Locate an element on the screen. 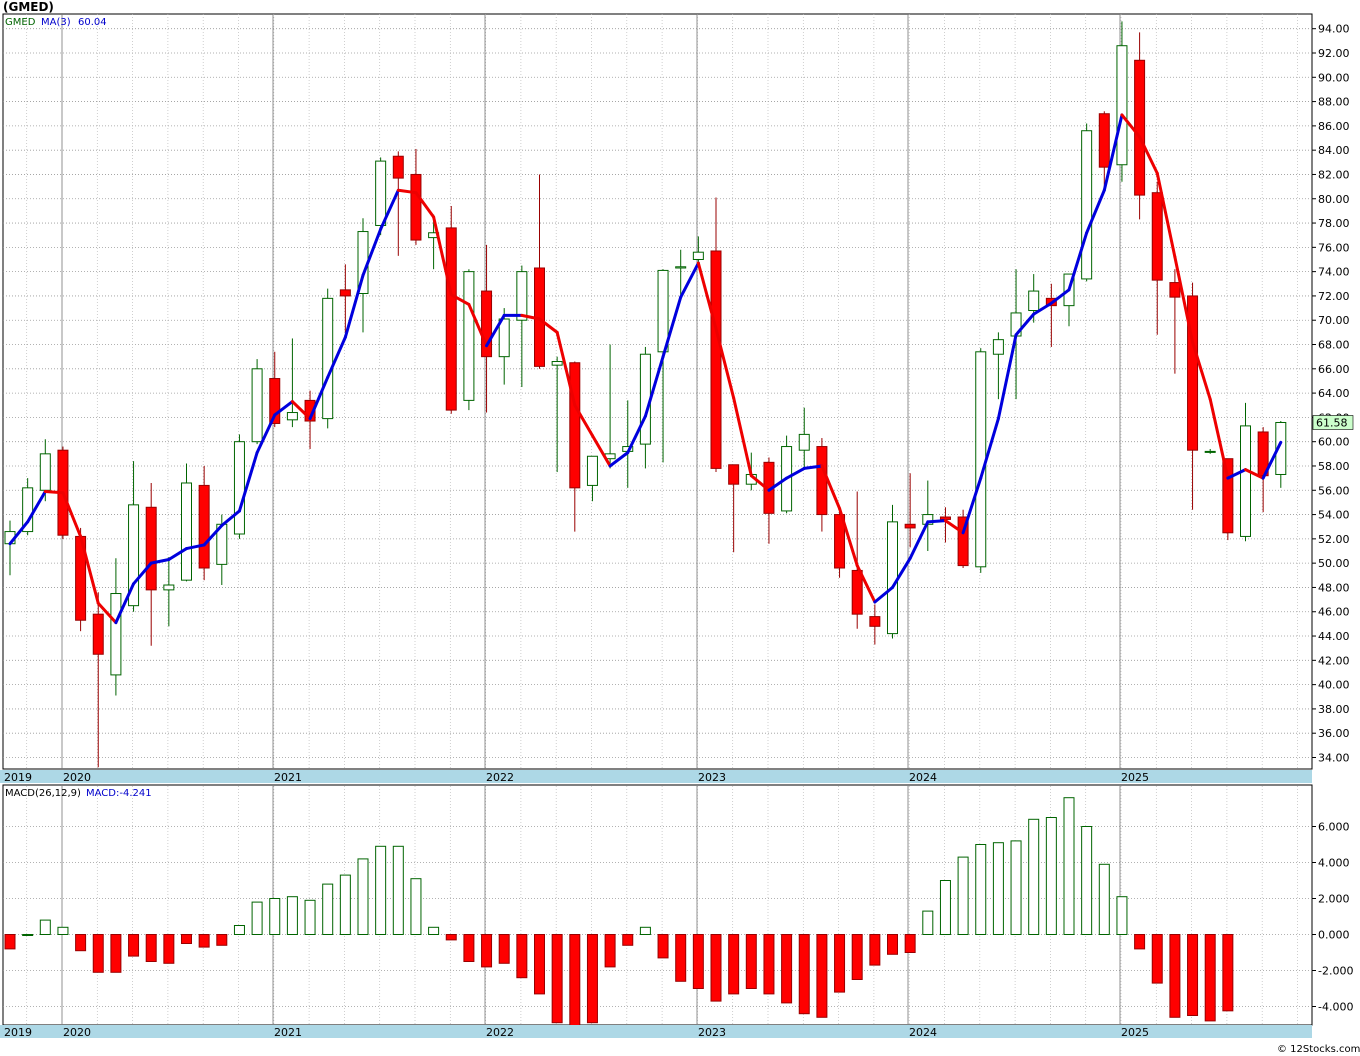 This screenshot has width=1360, height=1056. price-tick-label: 34.00 is located at coordinates (1334, 758).